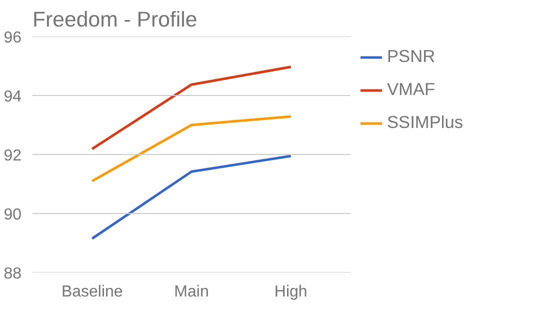  Describe the element at coordinates (425, 122) in the screenshot. I see `legend-label: SSIMPlus` at that location.